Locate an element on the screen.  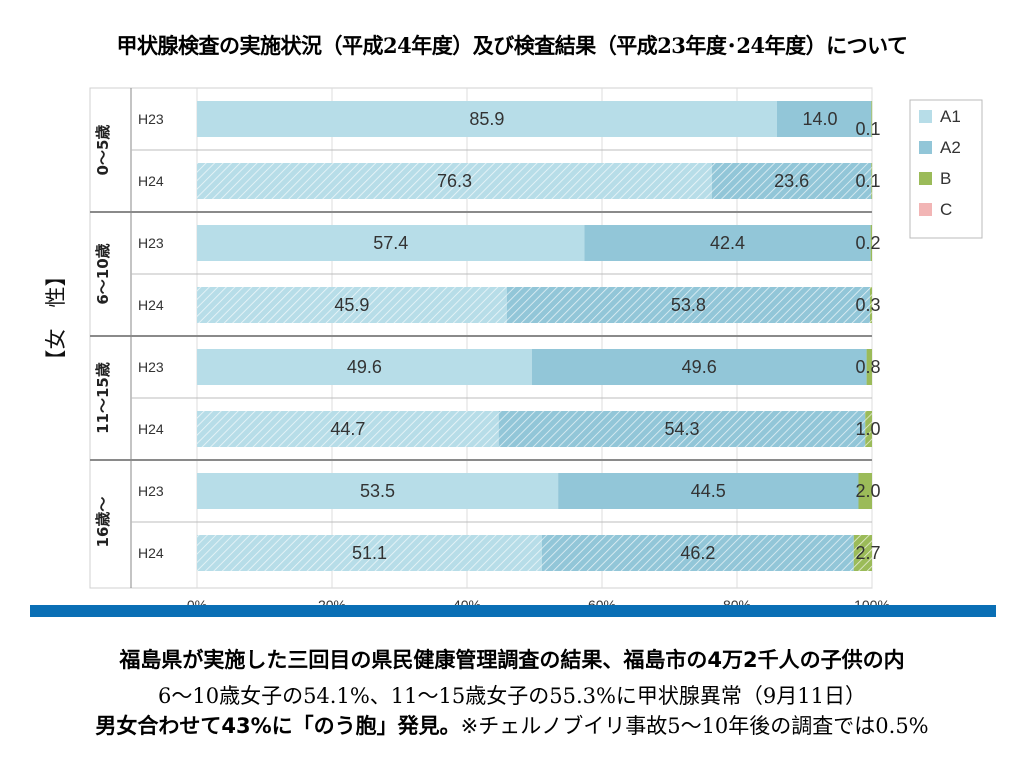
data-label-a2: 14.0 is located at coordinates (819, 119).